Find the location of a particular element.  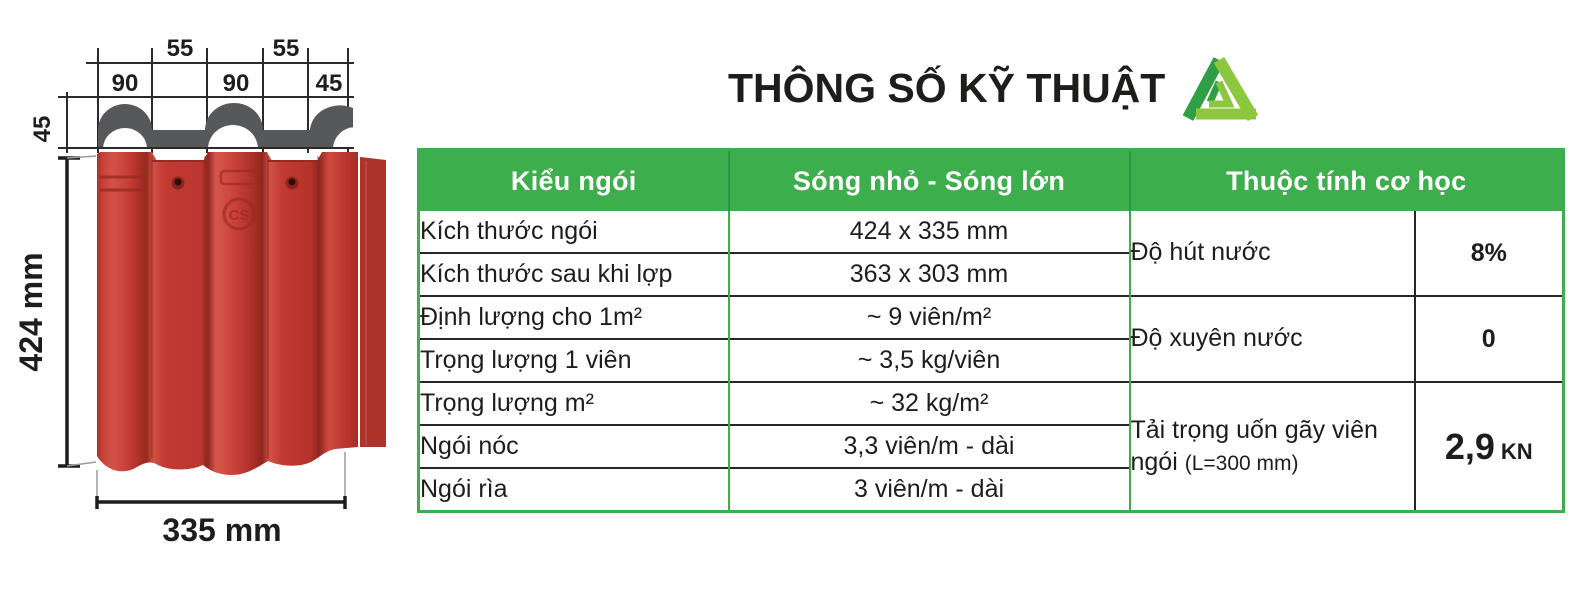

spec-label: Trọng lượng m² is located at coordinates (573, 403).